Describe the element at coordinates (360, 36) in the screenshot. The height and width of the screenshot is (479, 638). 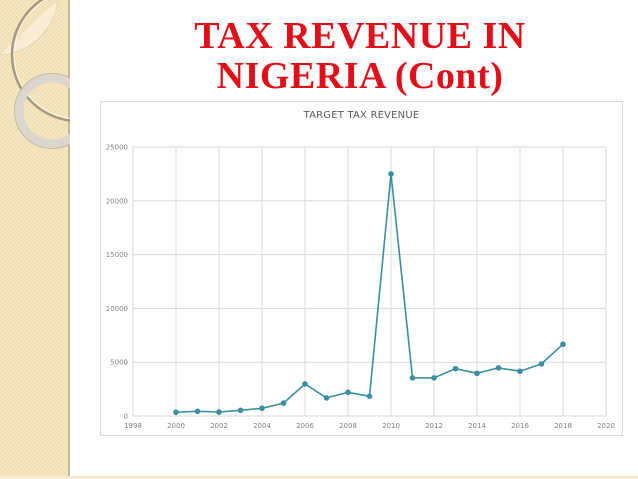
I see `slide-title-line1: TAX REVENUE IN` at that location.